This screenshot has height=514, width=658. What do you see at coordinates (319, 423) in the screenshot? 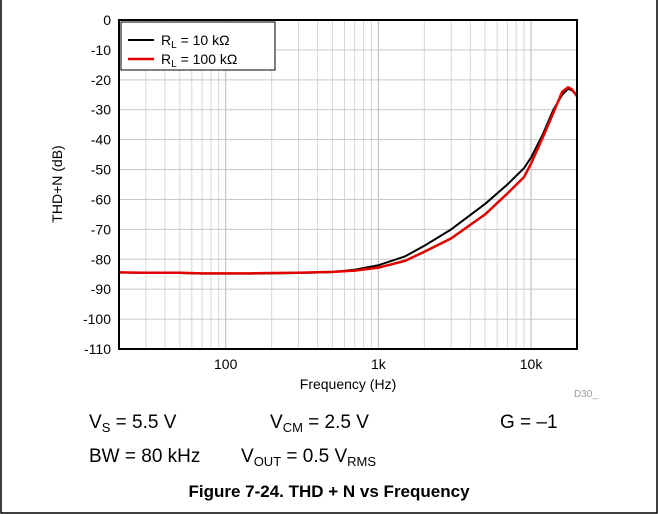
I see `condition-vcm: VCM = 2.5 V` at bounding box center [319, 423].